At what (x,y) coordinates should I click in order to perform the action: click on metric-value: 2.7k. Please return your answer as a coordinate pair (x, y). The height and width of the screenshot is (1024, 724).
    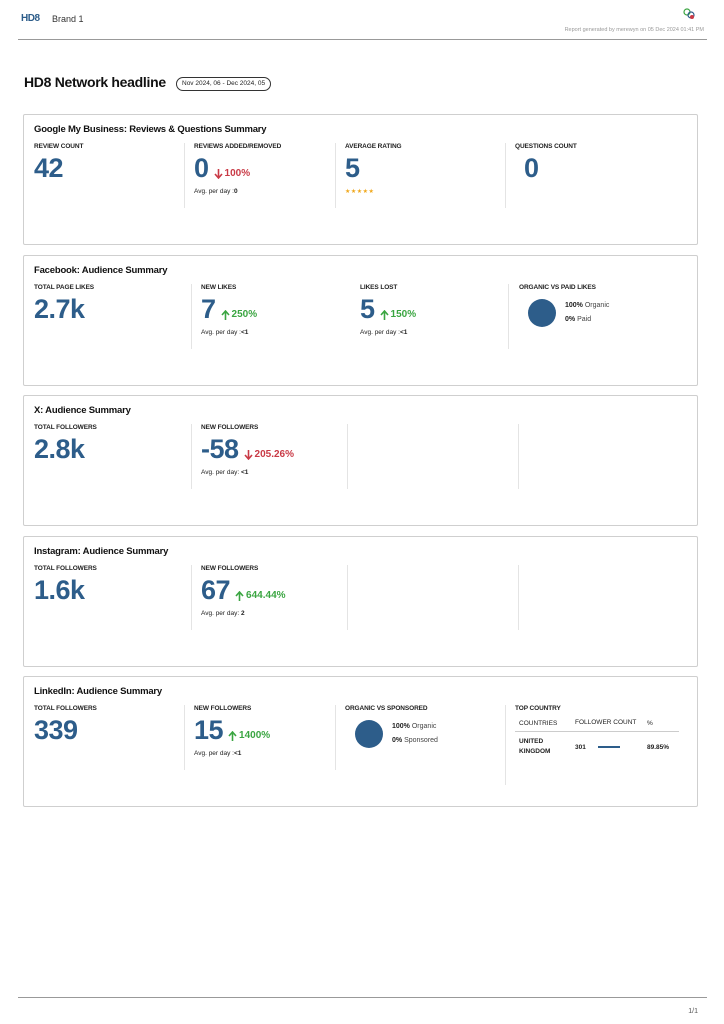
    Looking at the image, I should click on (59, 309).